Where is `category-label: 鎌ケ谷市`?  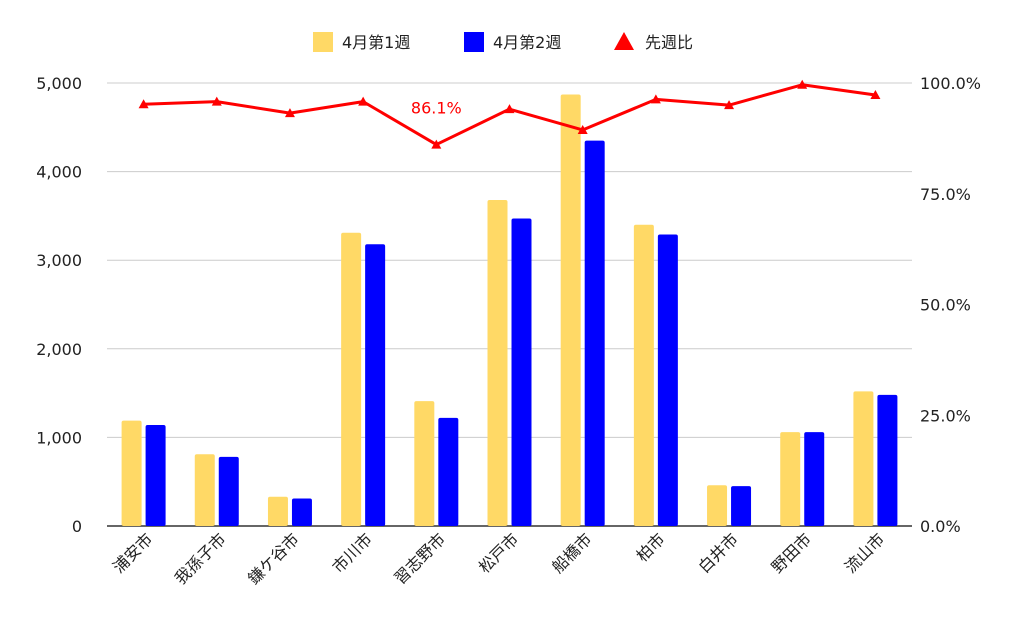 category-label: 鎌ケ谷市 is located at coordinates (273, 558).